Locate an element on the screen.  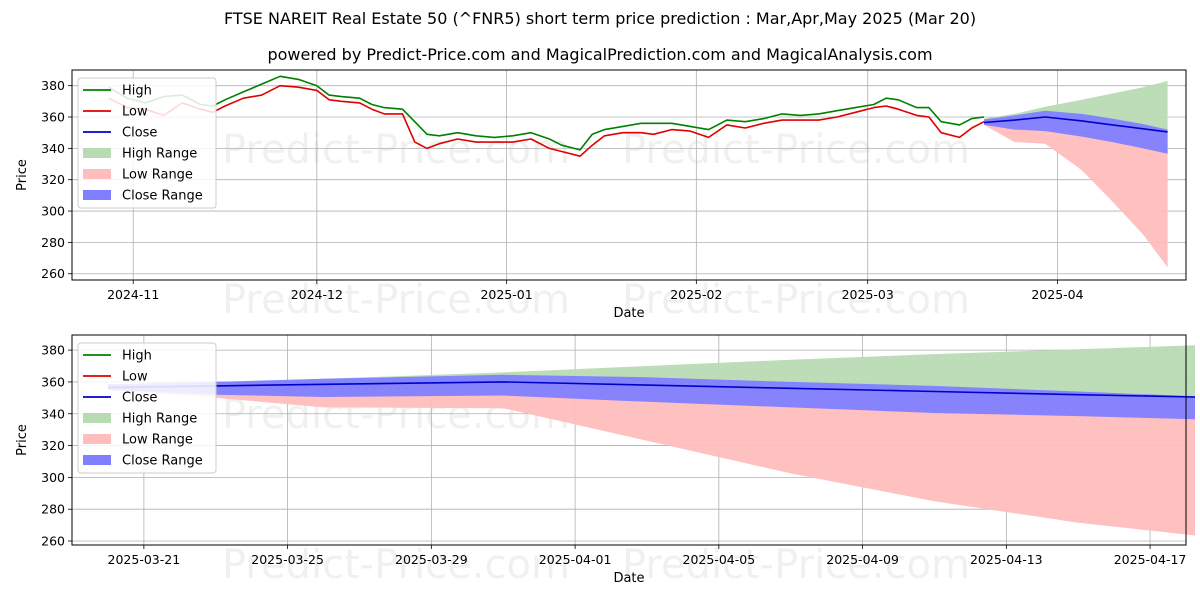
x-tick-label: 2024-12 is located at coordinates (317, 294).